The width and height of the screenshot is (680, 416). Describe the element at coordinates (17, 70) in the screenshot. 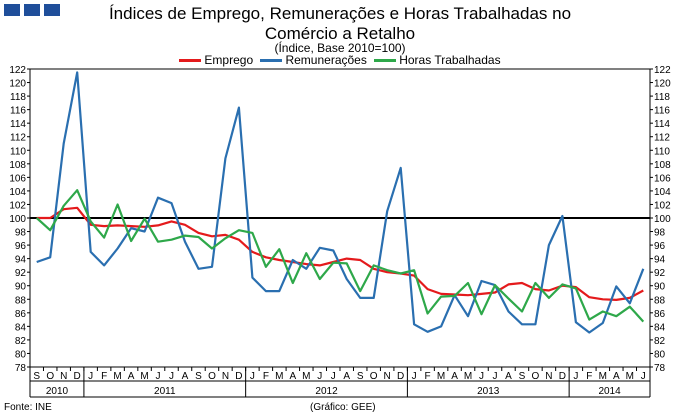

I see `y-tick-label-left: 122` at that location.